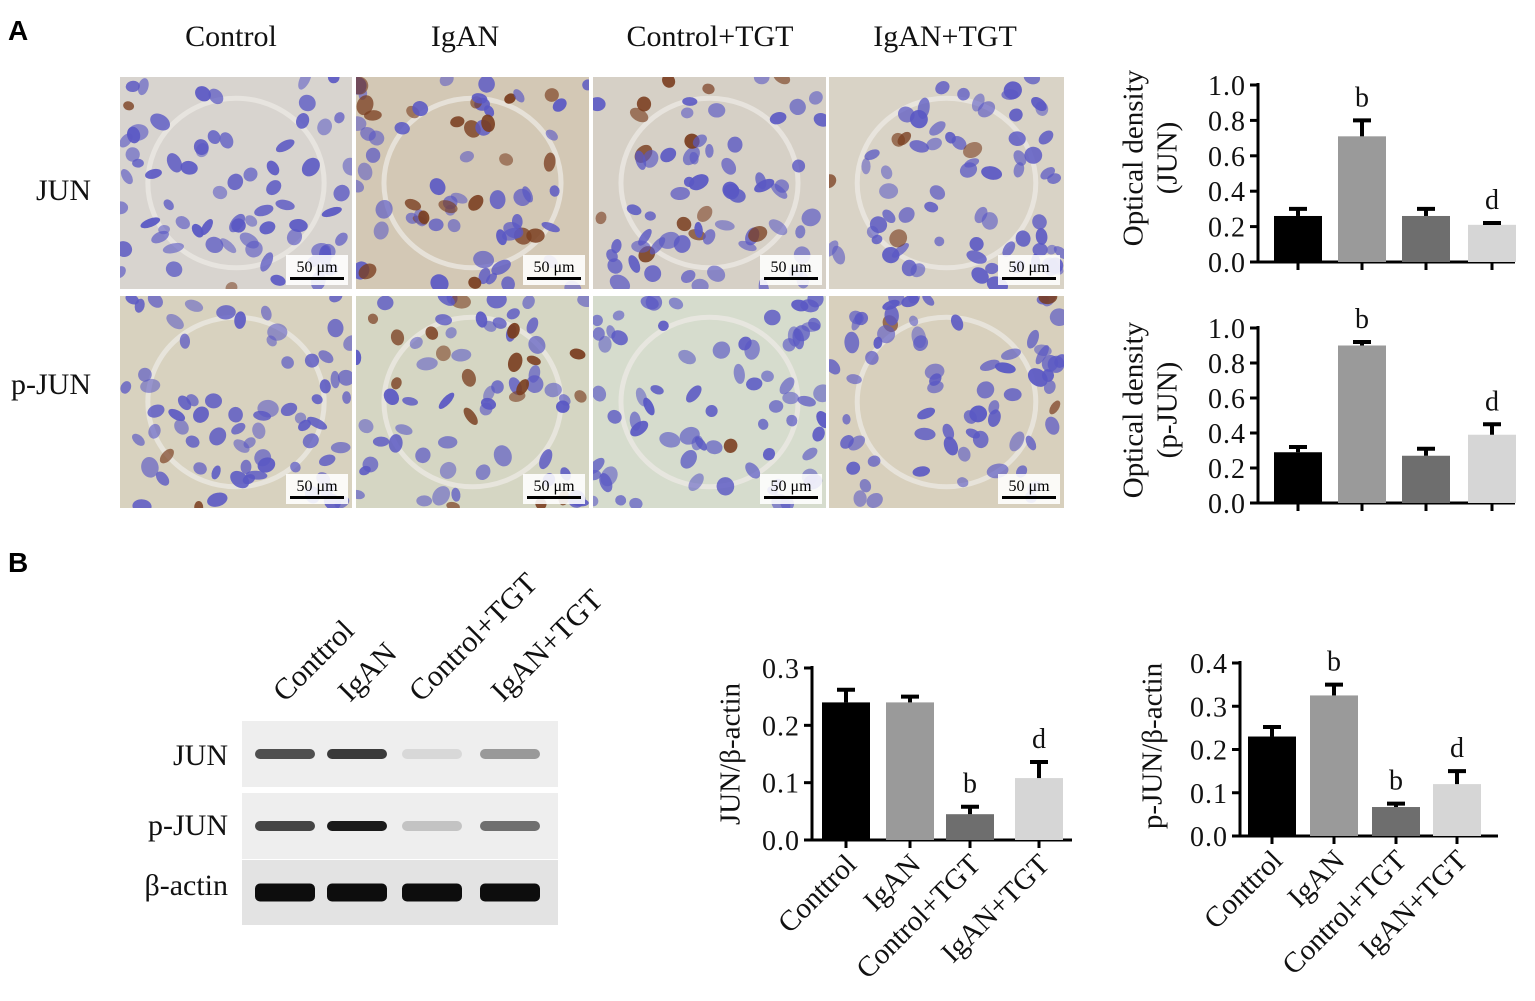 This screenshot has width=1535, height=1001. I want to click on y-axis-label: Optical density, so click(1134, 157).